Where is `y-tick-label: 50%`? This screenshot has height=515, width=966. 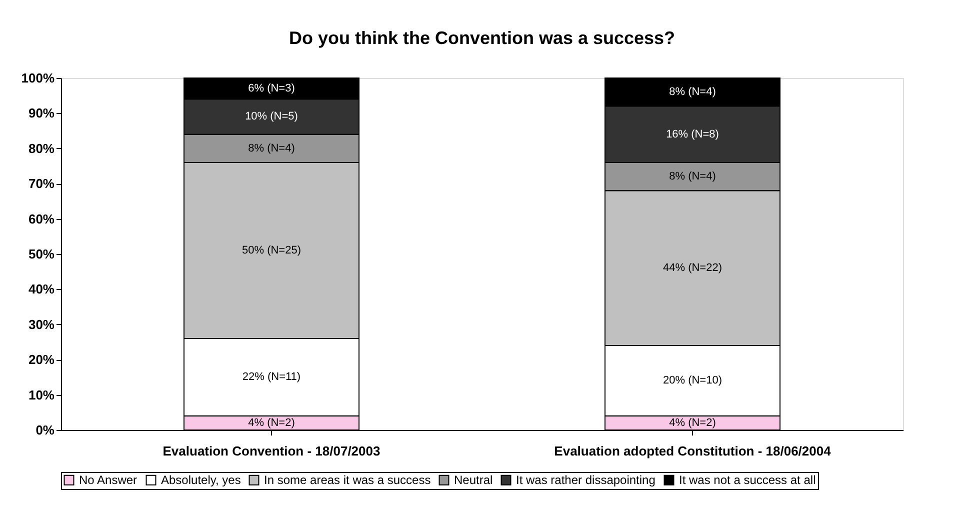 y-tick-label: 50% is located at coordinates (41, 254).